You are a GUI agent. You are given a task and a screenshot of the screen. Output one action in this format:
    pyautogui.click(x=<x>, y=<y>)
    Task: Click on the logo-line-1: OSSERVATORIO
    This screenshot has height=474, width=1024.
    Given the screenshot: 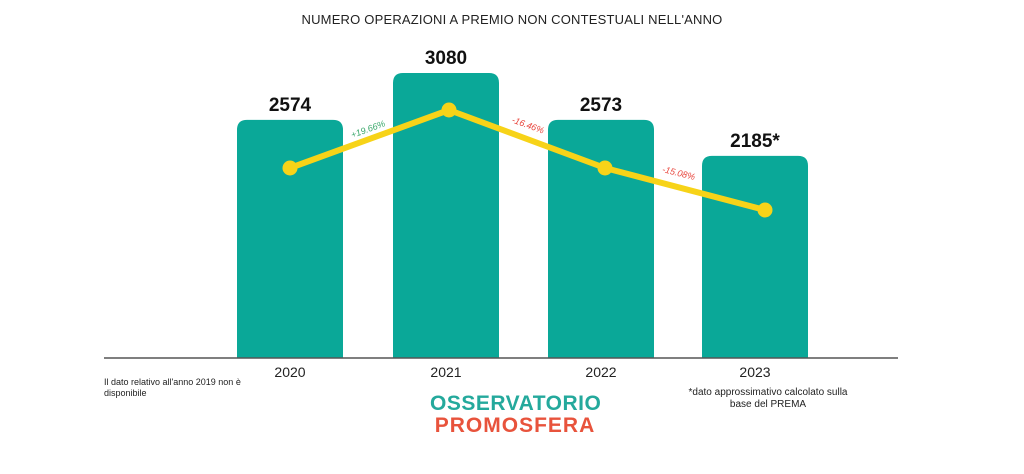 What is the action you would take?
    pyautogui.click(x=516, y=403)
    